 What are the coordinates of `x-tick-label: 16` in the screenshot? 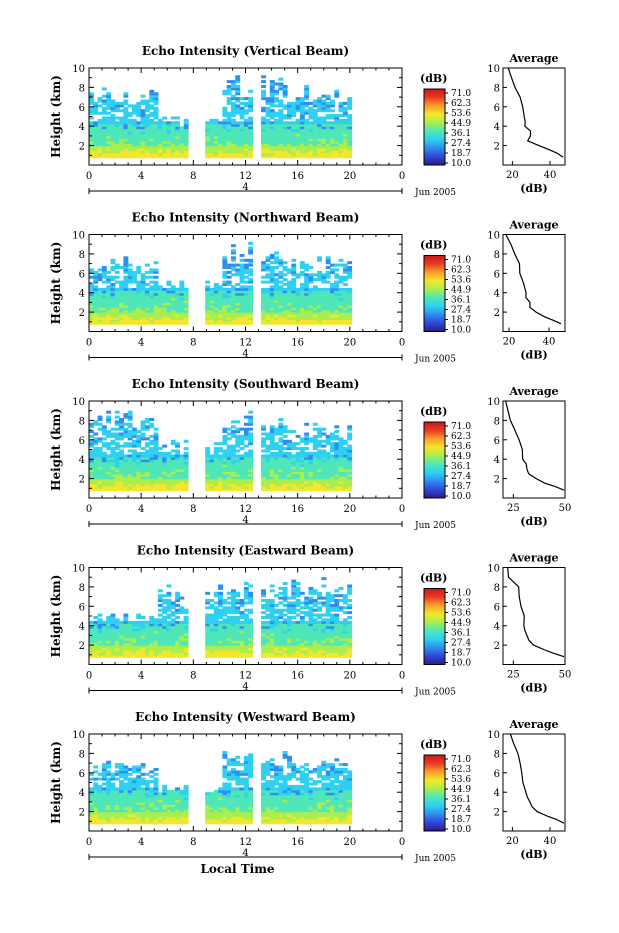 It's located at (297, 343).